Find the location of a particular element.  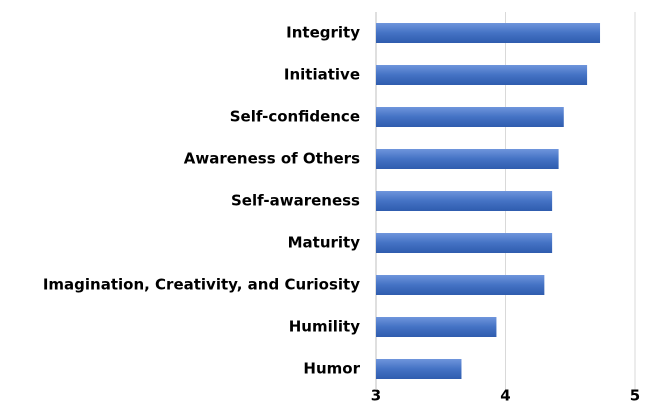

y-tick-label: Humor is located at coordinates (331, 369).